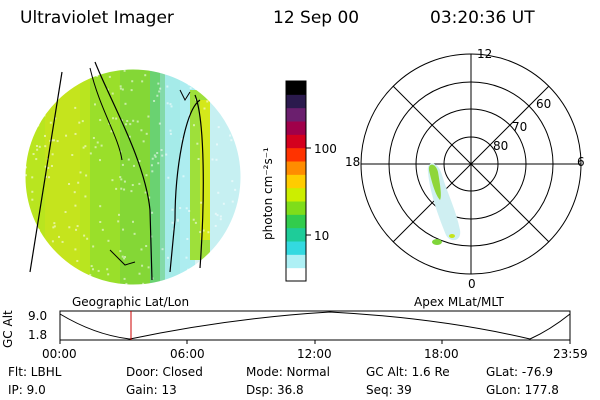 The height and width of the screenshot is (400, 600). What do you see at coordinates (408, 372) in the screenshot?
I see `info-gc-alt: GC Alt: 1.6 Re` at bounding box center [408, 372].